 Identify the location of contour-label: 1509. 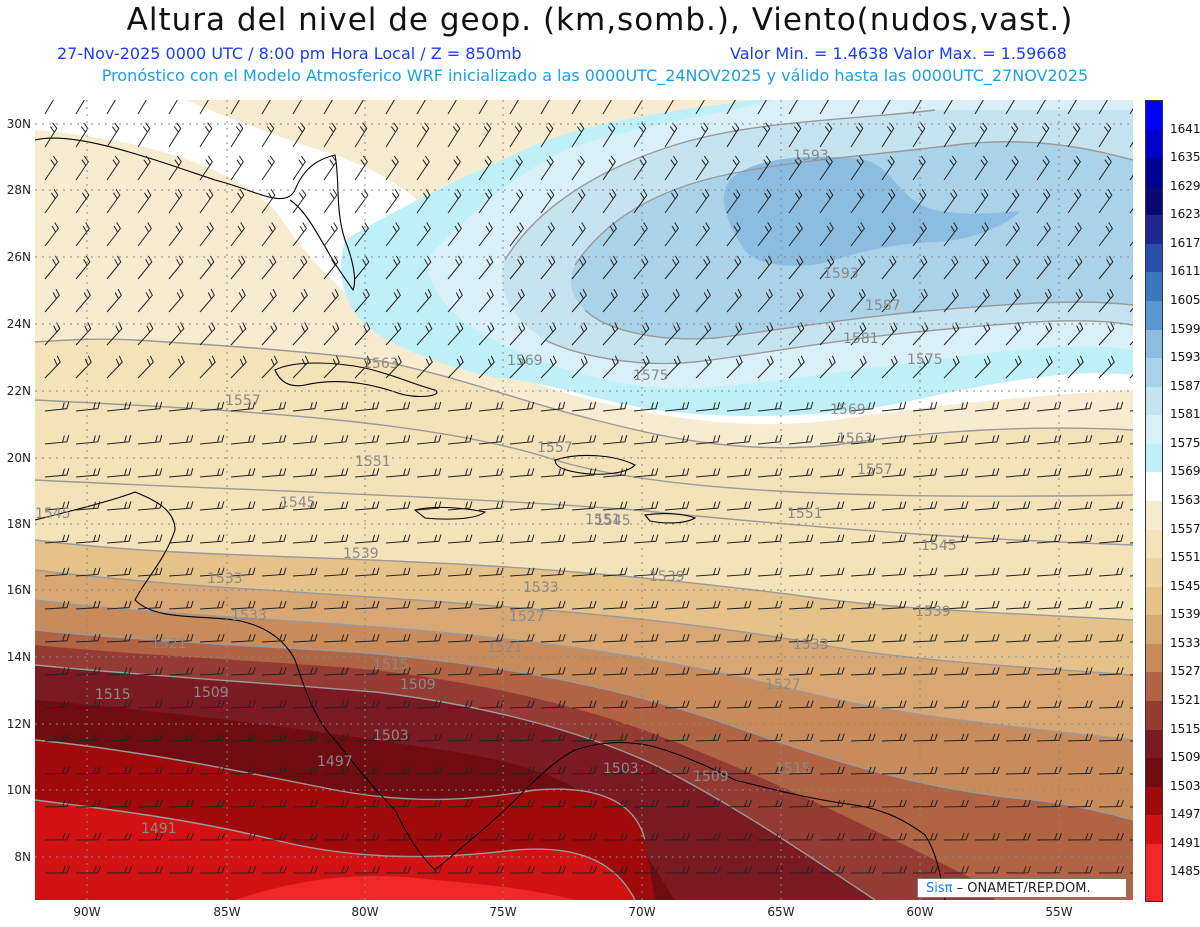
(211, 693).